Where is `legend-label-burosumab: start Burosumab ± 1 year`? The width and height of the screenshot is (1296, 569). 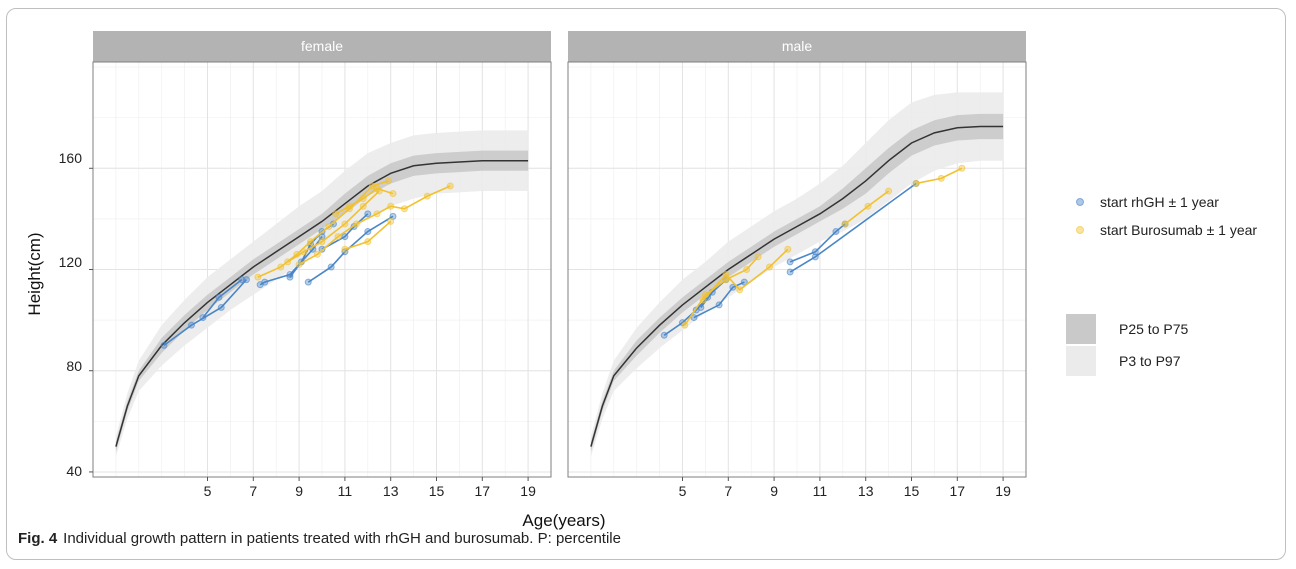
legend-label-burosumab: start Burosumab ± 1 year is located at coordinates (1178, 230).